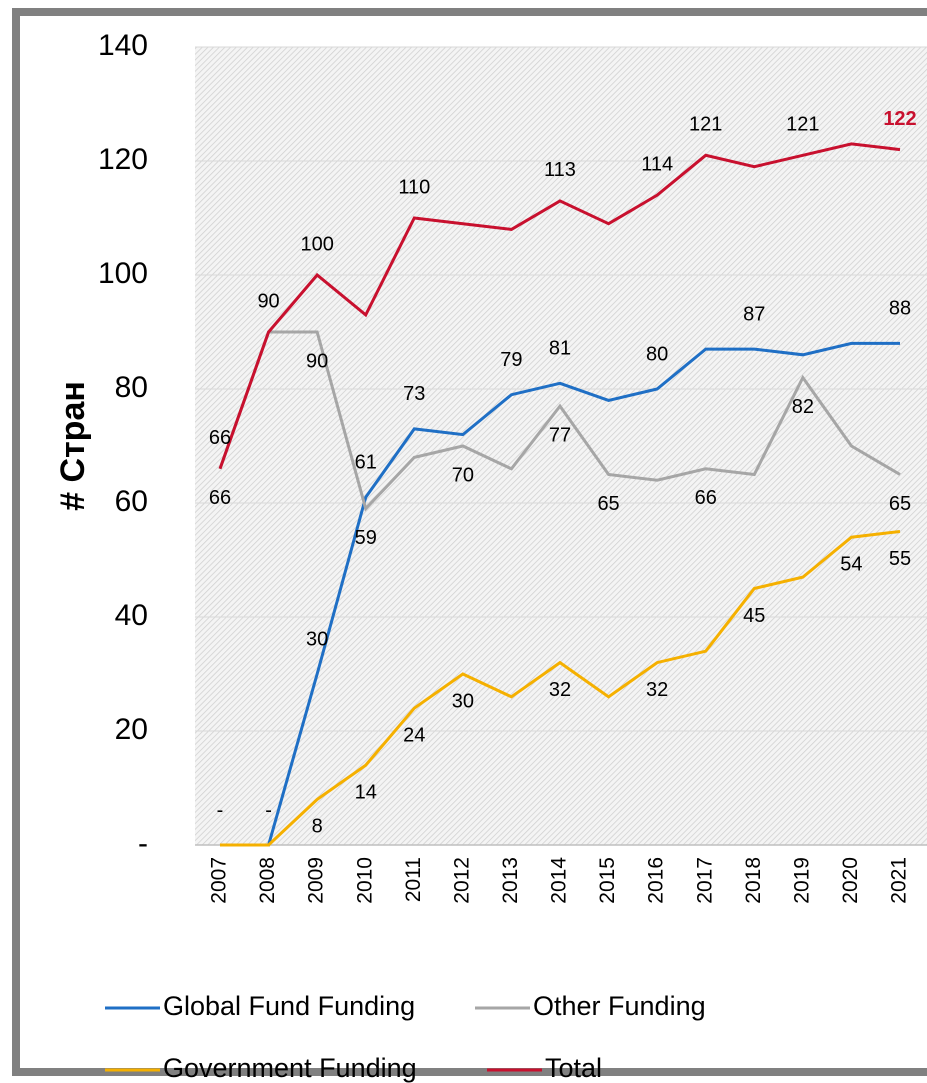  I want to click on x-tick-label: 2018, so click(753, 880).